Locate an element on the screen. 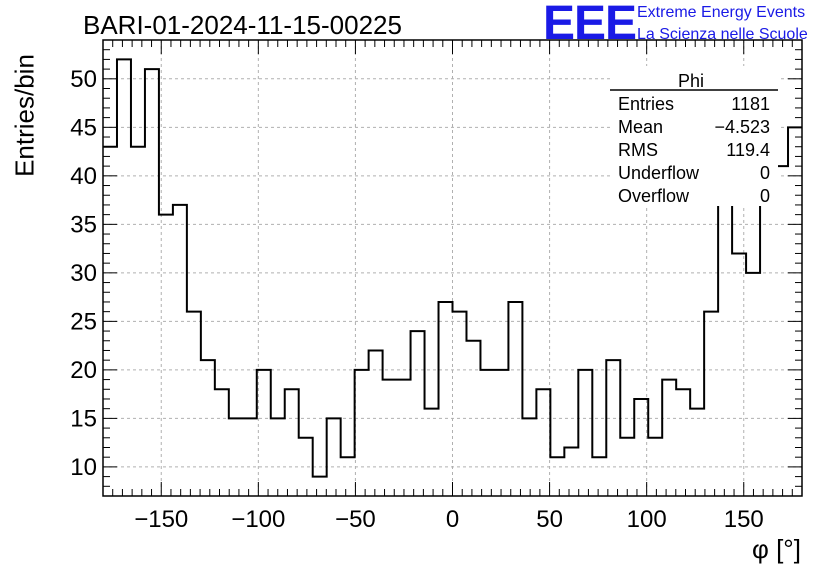 The height and width of the screenshot is (572, 836). stat-label-entries: Entries is located at coordinates (646, 104).